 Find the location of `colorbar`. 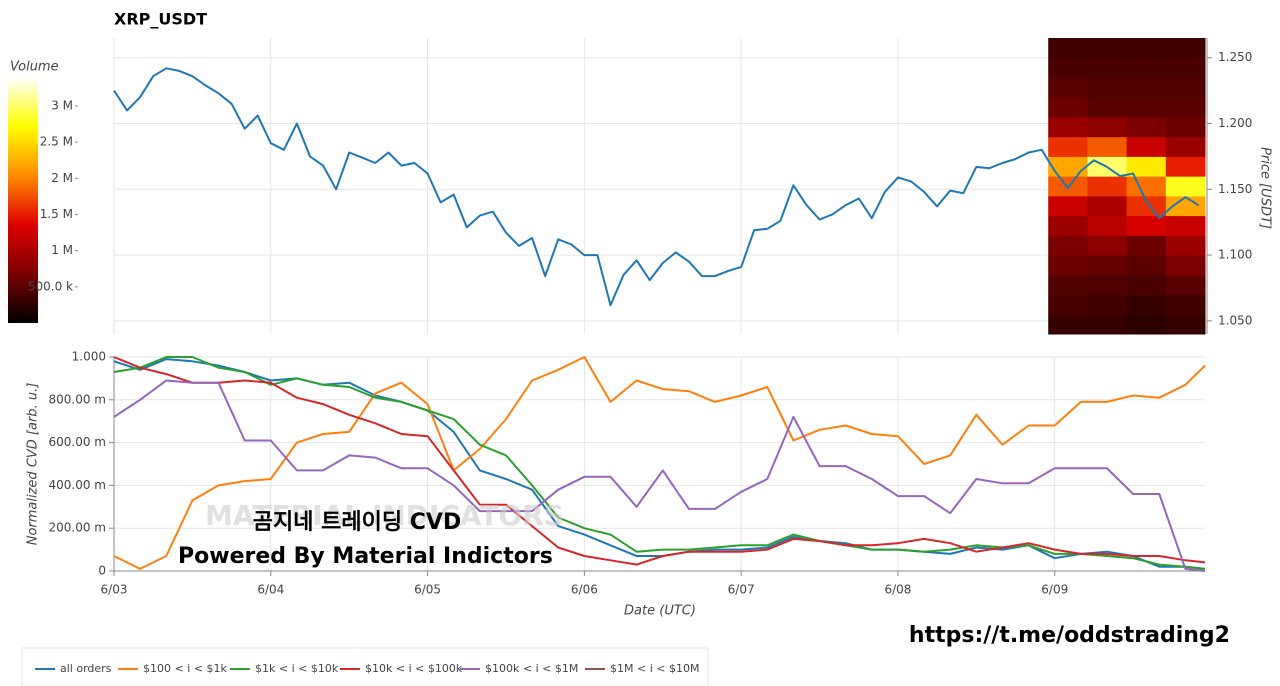

colorbar is located at coordinates (23, 200).